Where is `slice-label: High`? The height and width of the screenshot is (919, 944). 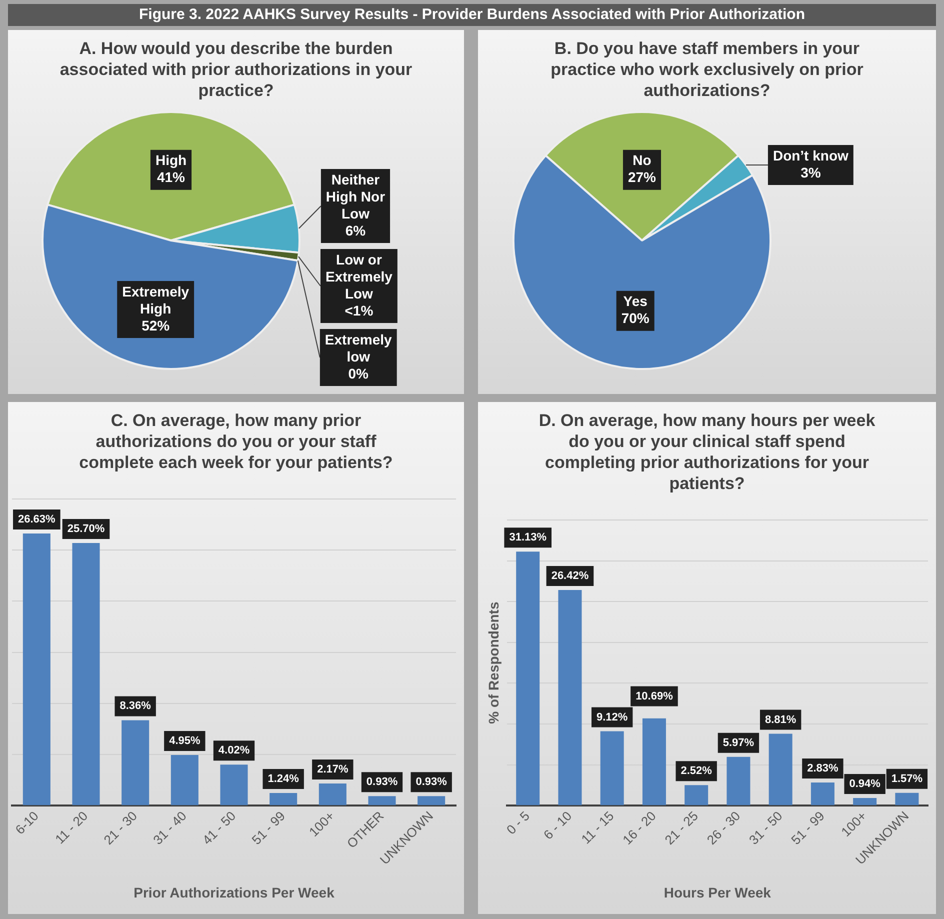
slice-label: High is located at coordinates (171, 160).